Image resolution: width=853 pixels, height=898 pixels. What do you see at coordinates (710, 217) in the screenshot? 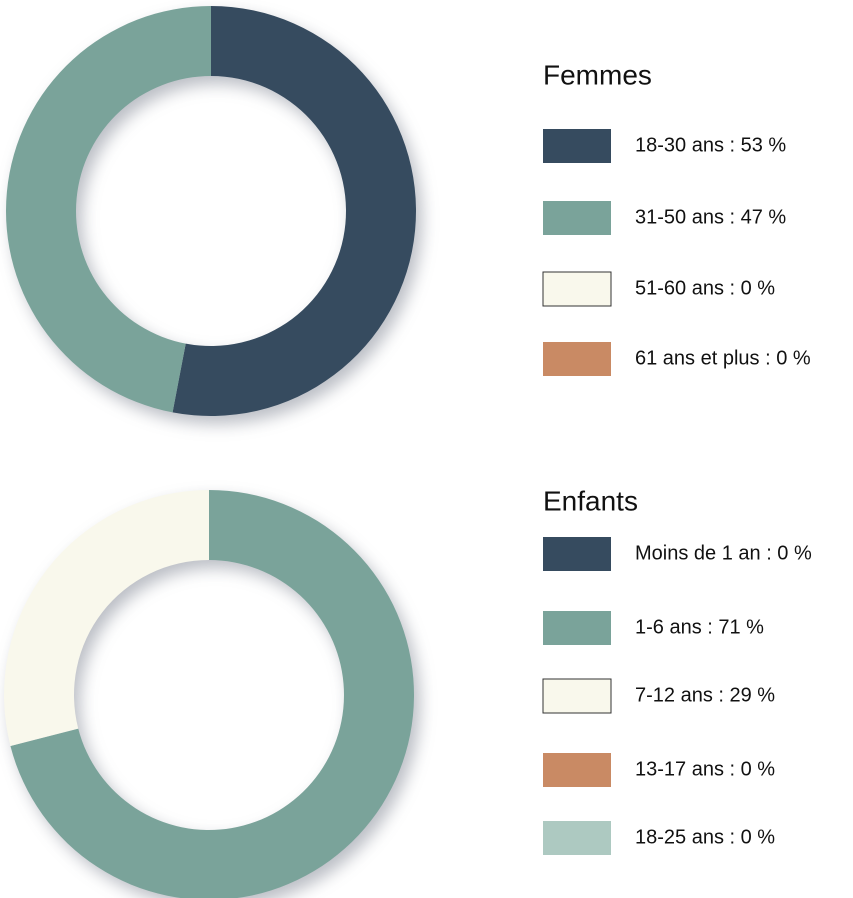
I see `legend-label: 31-50 ans : 47 %` at bounding box center [710, 217].